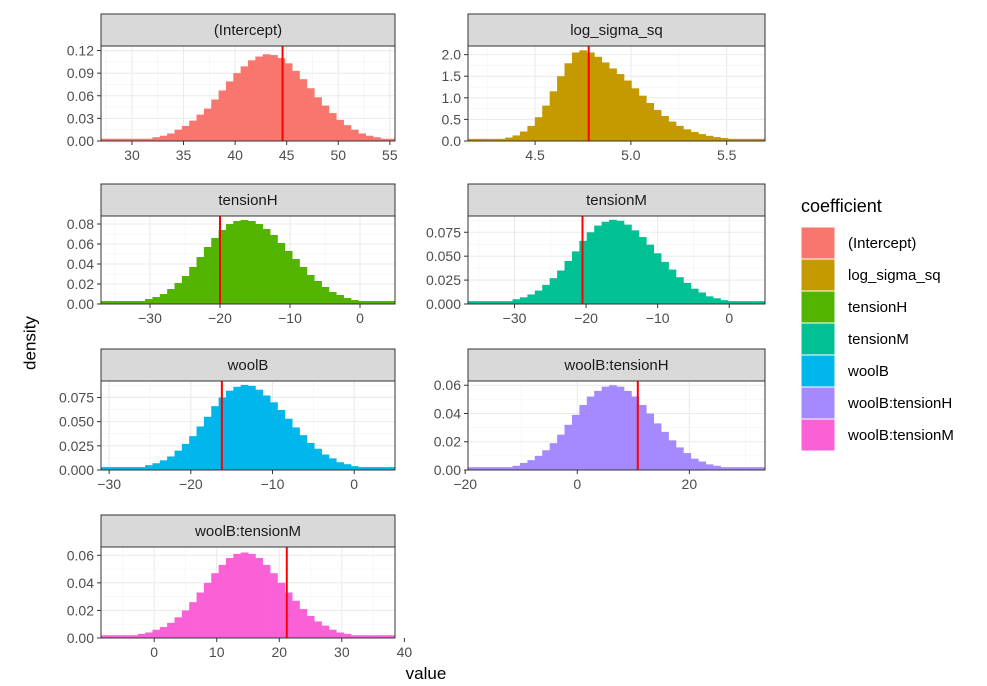  I want to click on x-tick-label: −30, so click(109, 484).